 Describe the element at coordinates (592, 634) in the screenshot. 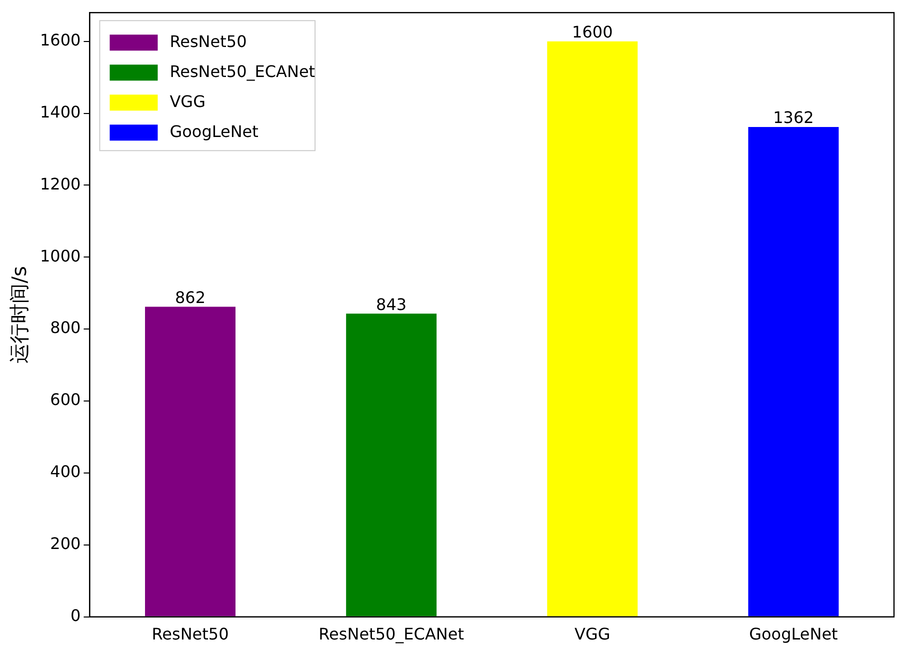

I see `x-tick-label: VGG` at that location.